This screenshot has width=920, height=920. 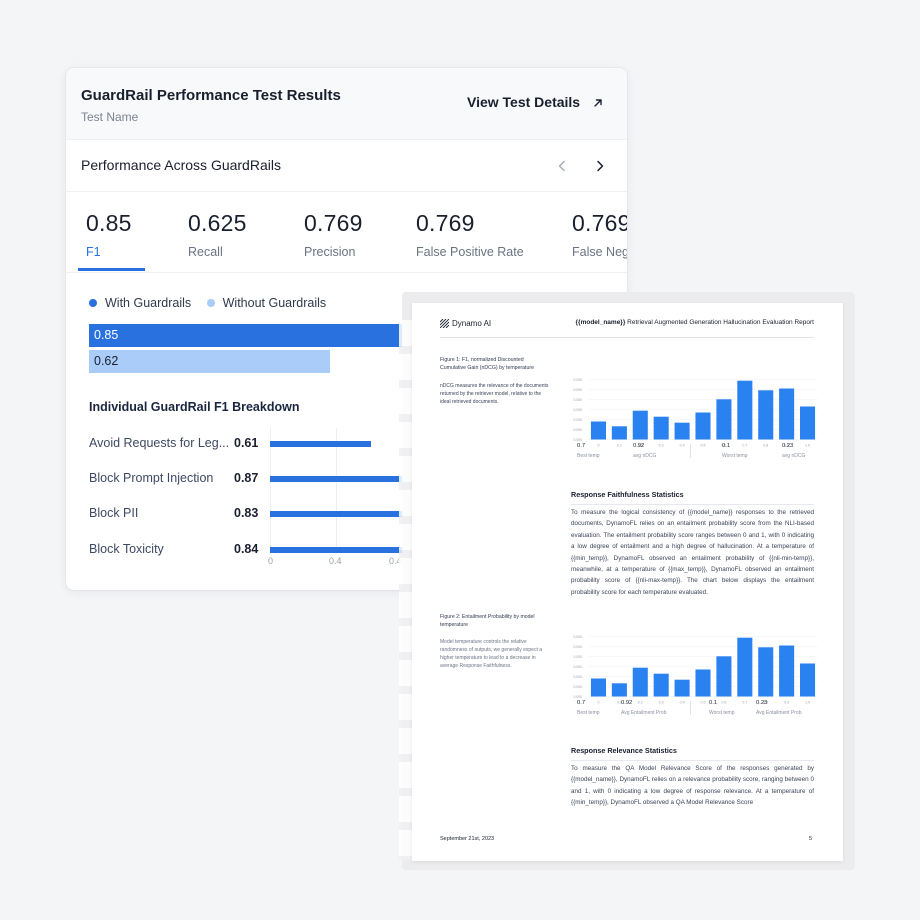 I want to click on x-tick-label: 1.0, so click(x=807, y=703).